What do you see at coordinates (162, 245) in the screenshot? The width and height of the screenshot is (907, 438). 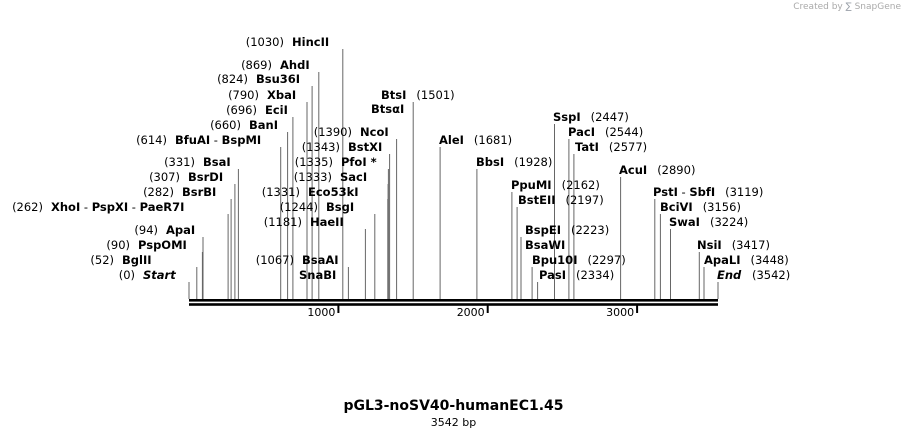 I see `site-name-pspomi: PspOMI` at bounding box center [162, 245].